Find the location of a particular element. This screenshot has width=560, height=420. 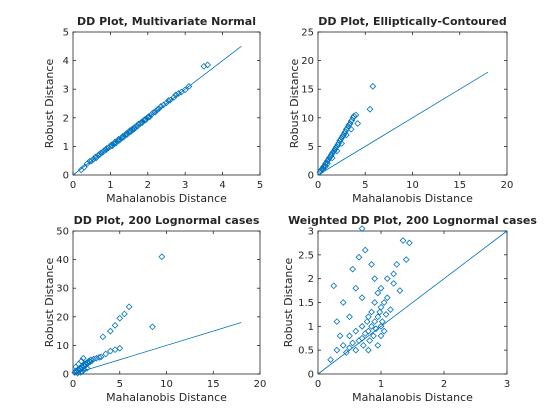

reference-line is located at coordinates (157, 348).